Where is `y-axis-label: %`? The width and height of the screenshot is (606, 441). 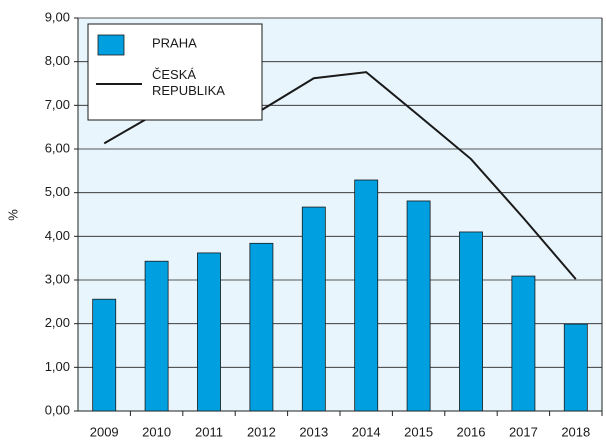
y-axis-label: % is located at coordinates (12, 215).